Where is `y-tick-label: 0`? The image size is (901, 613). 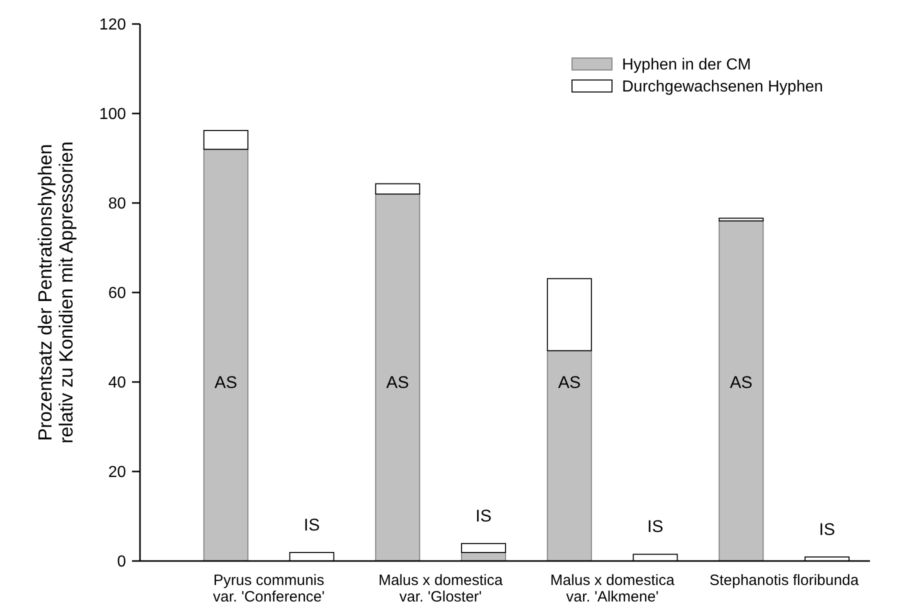 y-tick-label: 0 is located at coordinates (121, 562).